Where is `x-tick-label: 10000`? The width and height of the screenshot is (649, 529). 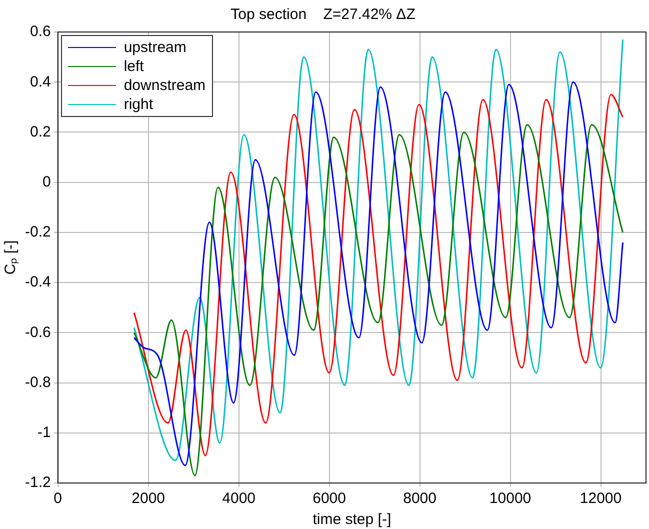 x-tick-label: 10000 is located at coordinates (510, 499).